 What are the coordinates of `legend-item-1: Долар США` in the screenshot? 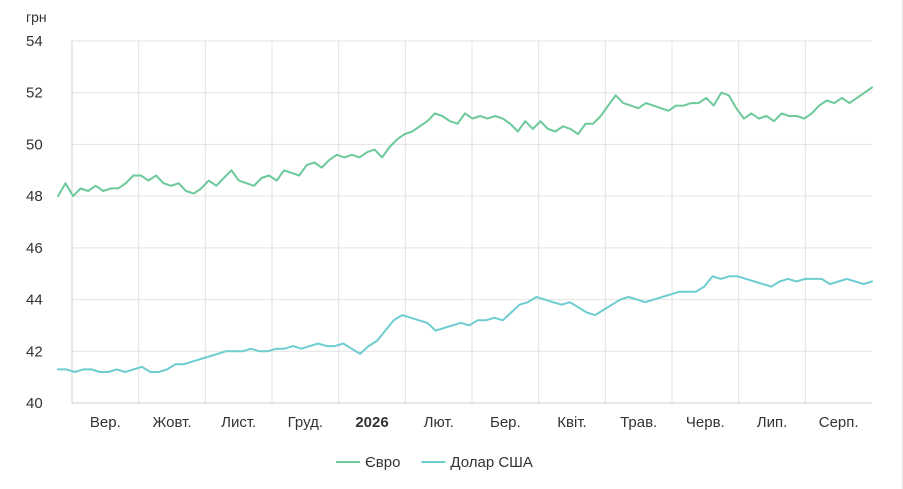 It's located at (477, 462).